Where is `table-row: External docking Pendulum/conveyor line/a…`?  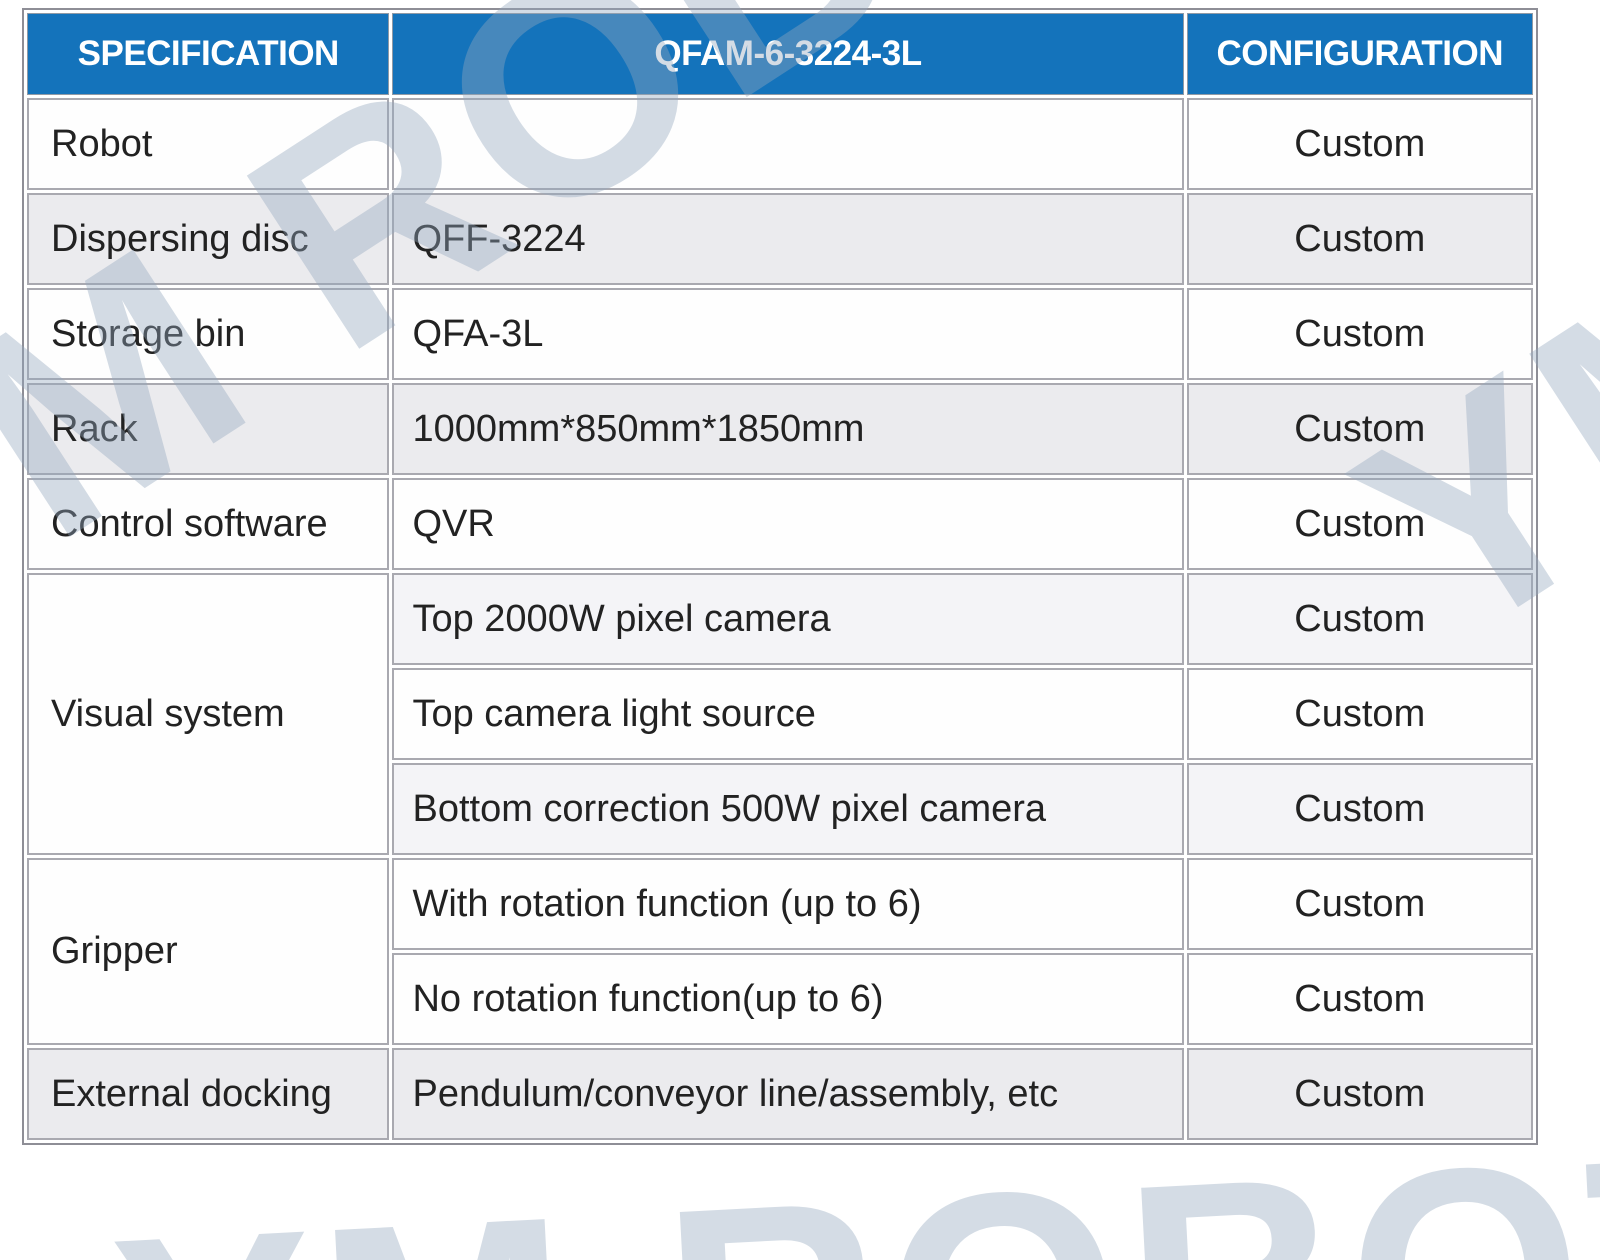 table-row: External docking Pendulum/conveyor line/a… is located at coordinates (780, 1094).